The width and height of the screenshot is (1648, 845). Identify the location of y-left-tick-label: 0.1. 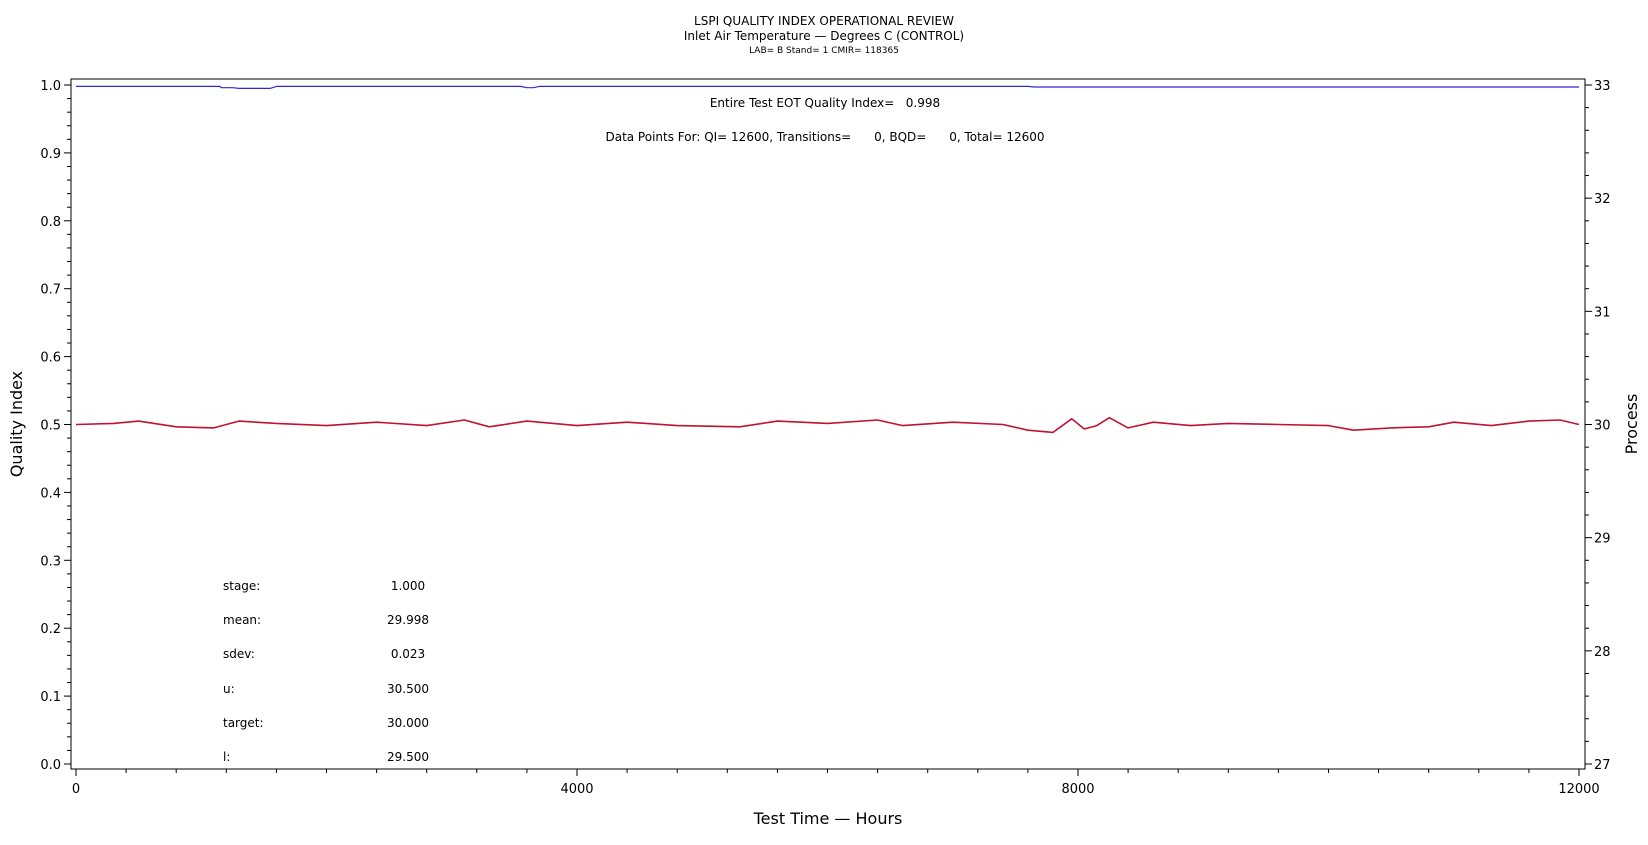
(50, 697).